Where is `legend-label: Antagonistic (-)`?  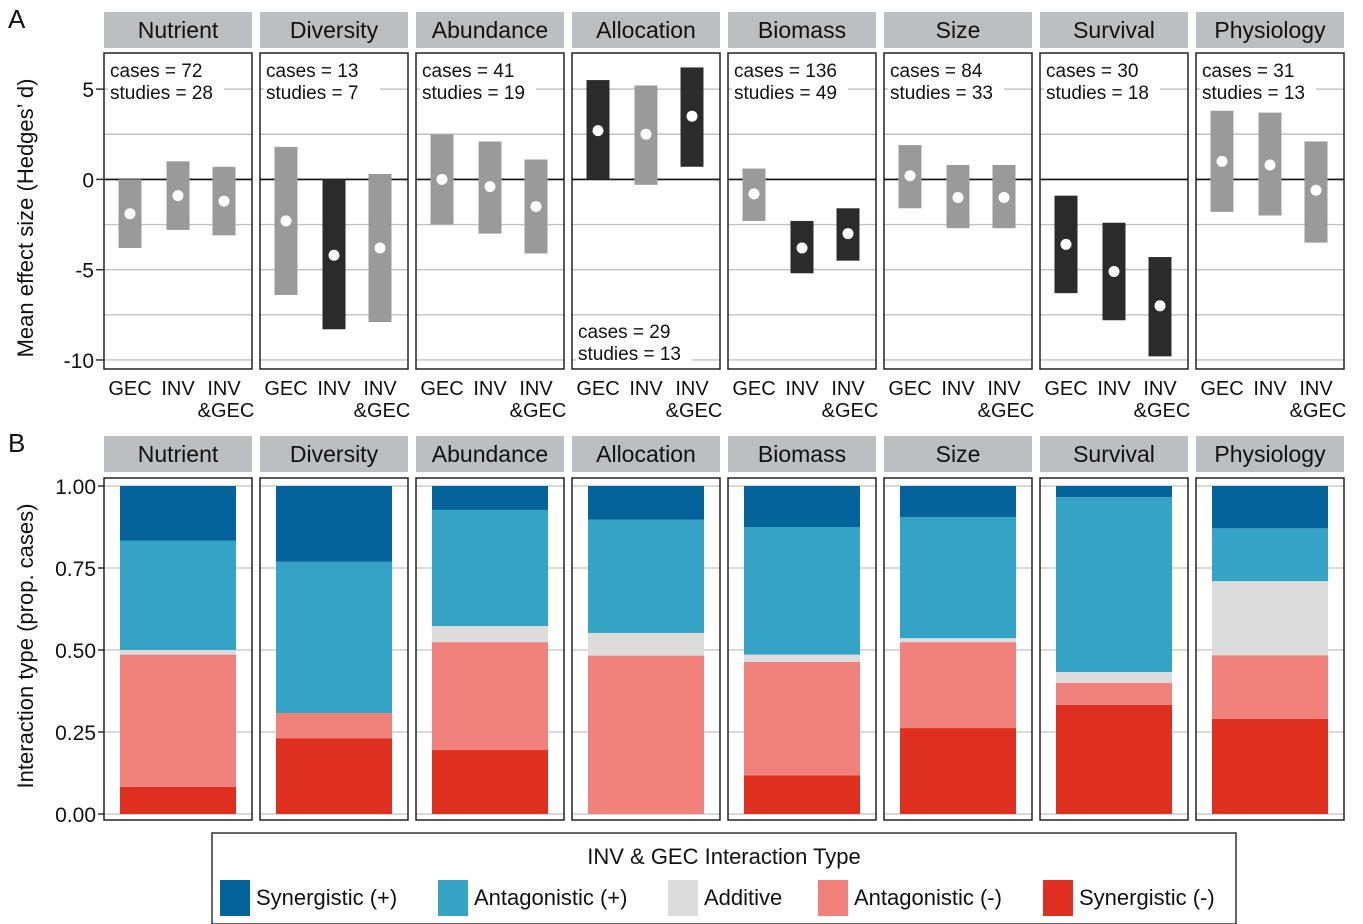
legend-label: Antagonistic (-) is located at coordinates (928, 897).